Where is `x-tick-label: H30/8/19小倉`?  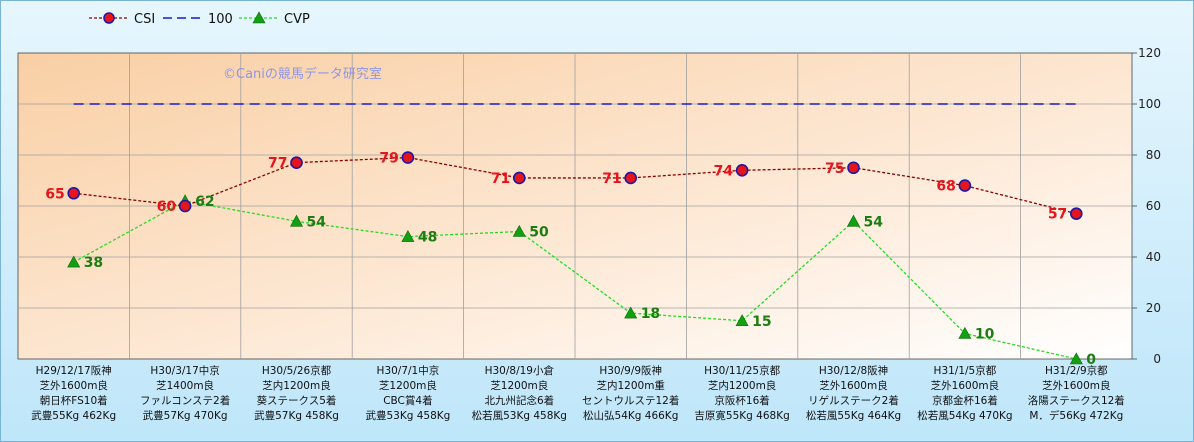 x-tick-label: H30/8/19小倉 is located at coordinates (520, 370).